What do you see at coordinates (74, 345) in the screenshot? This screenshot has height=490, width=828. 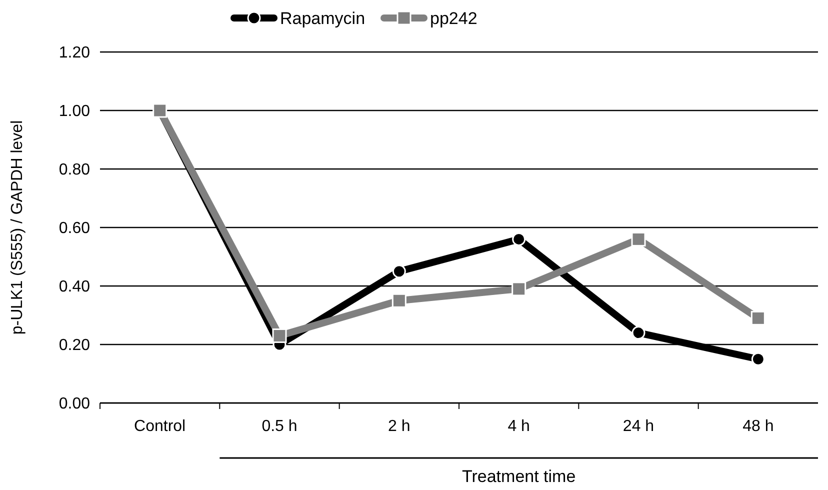 I see `y-tick-label: 0.20` at bounding box center [74, 345].